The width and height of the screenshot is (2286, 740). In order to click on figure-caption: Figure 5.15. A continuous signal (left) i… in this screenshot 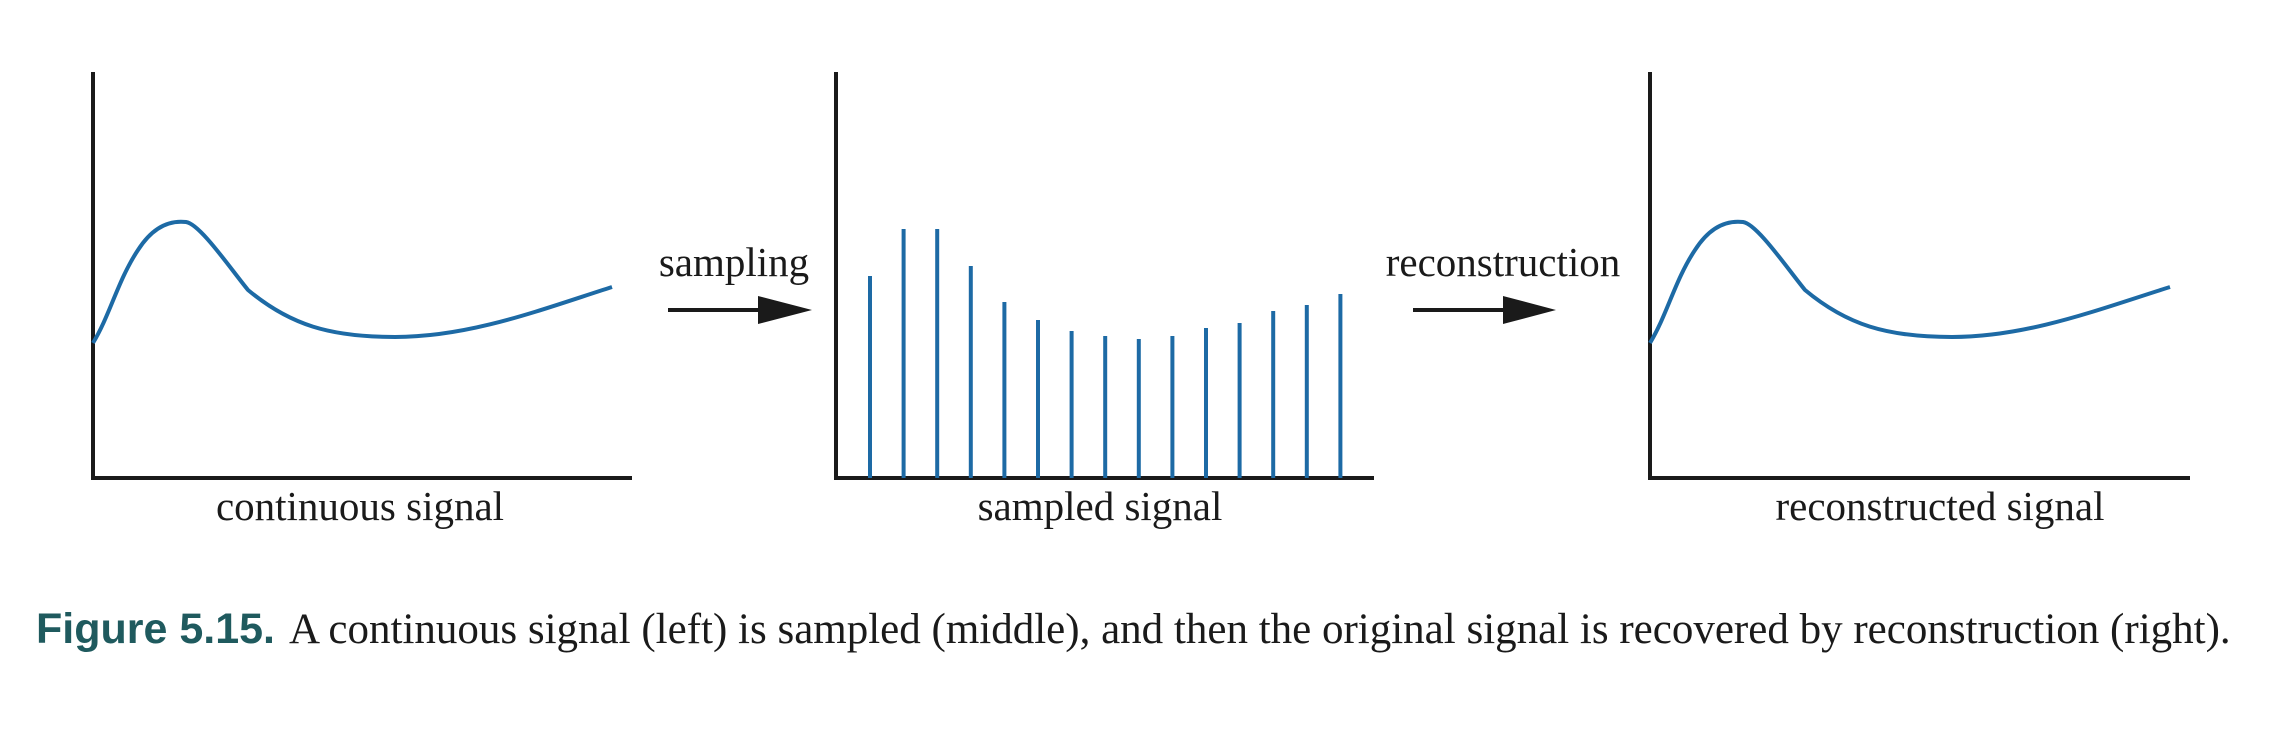, I will do `click(1146, 629)`.